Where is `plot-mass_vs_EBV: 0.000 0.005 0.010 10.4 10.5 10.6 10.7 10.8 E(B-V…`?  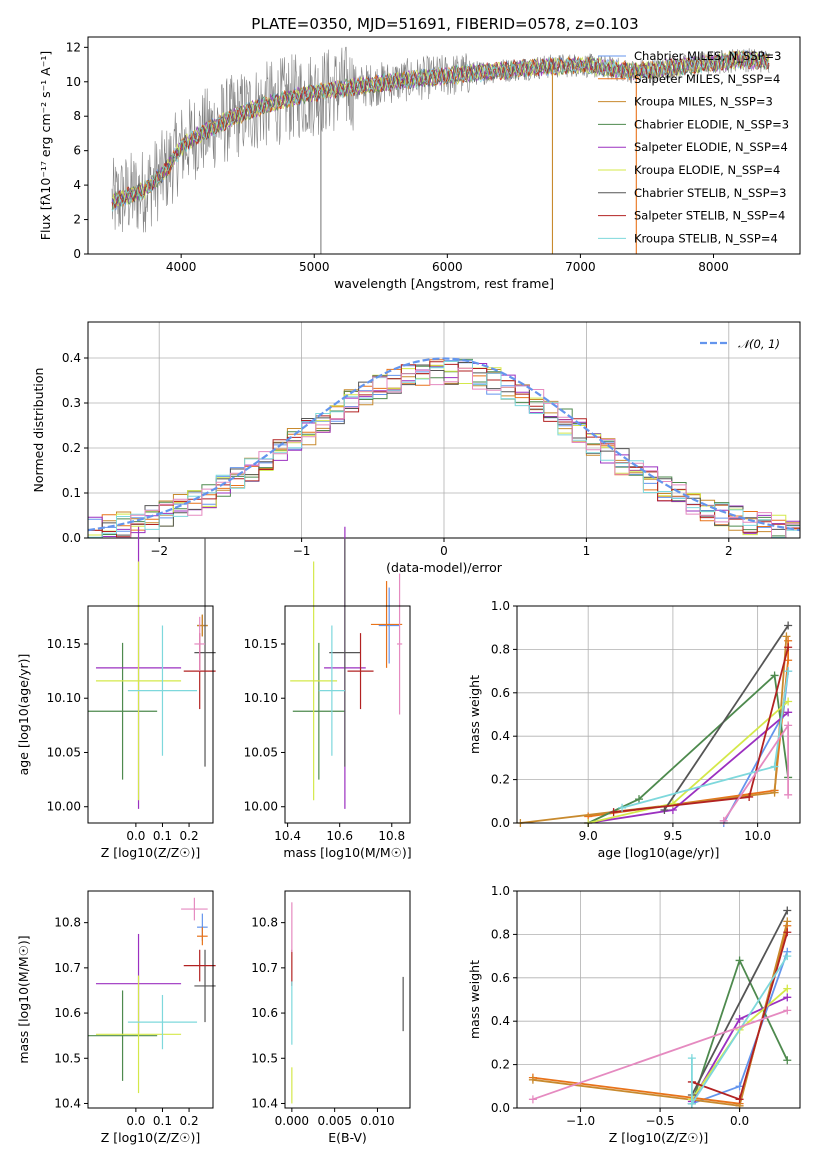 plot-mass_vs_EBV: 0.000 0.005 0.010 10.4 10.5 10.6 10.7 10.8 E(B-V… is located at coordinates (331, 1017).